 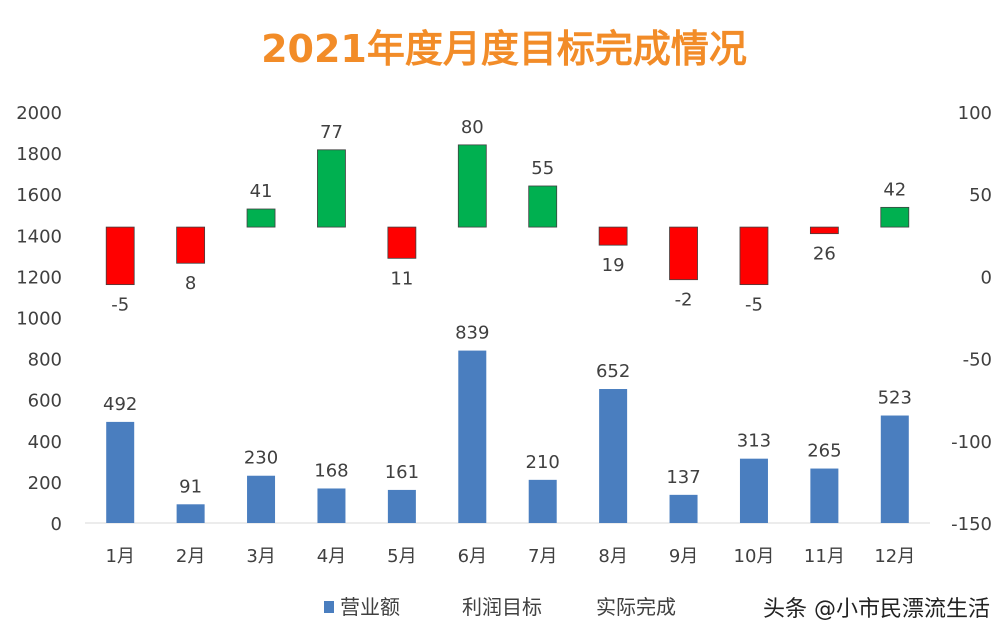 I want to click on revenue-data-label: 265, so click(x=824, y=451).